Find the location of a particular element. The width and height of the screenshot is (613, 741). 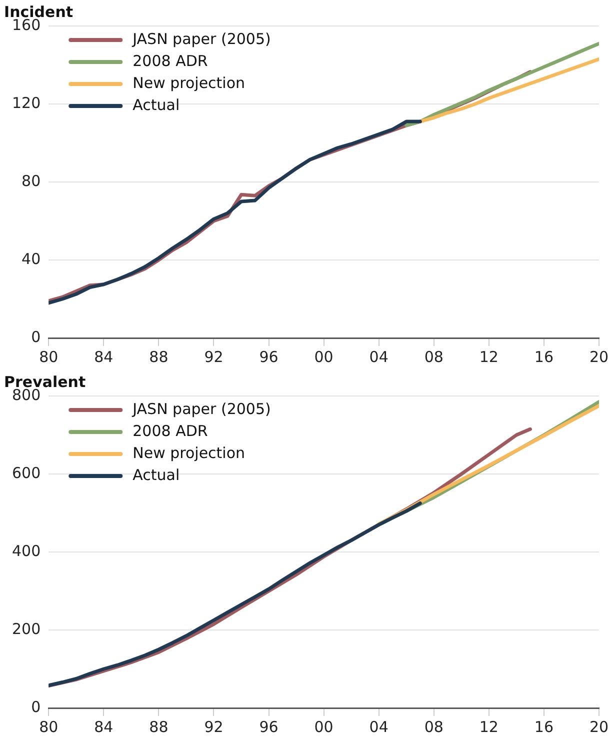

y-tick-label: 600 is located at coordinates (26, 473).